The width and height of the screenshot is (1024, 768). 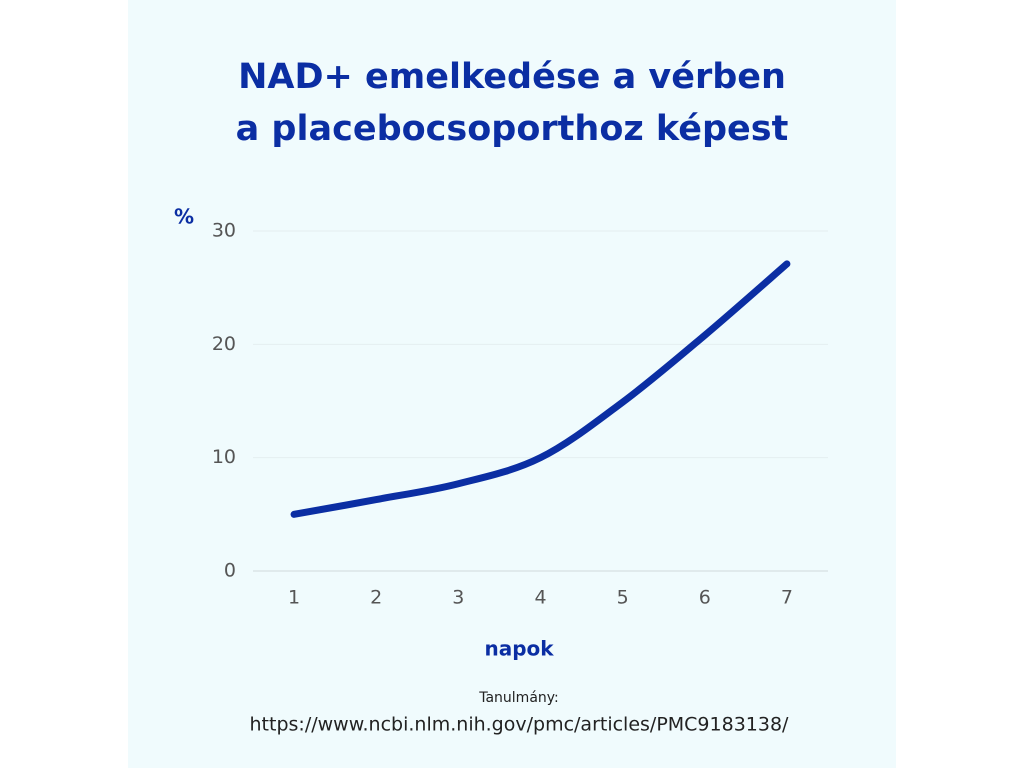 I want to click on y-axis-label: %, so click(x=184, y=217).